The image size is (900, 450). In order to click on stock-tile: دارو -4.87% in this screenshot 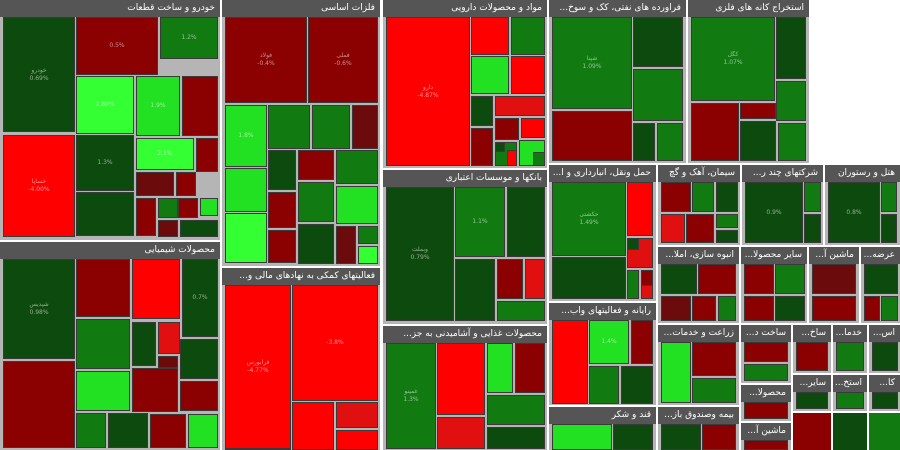, I will do `click(428, 91)`.